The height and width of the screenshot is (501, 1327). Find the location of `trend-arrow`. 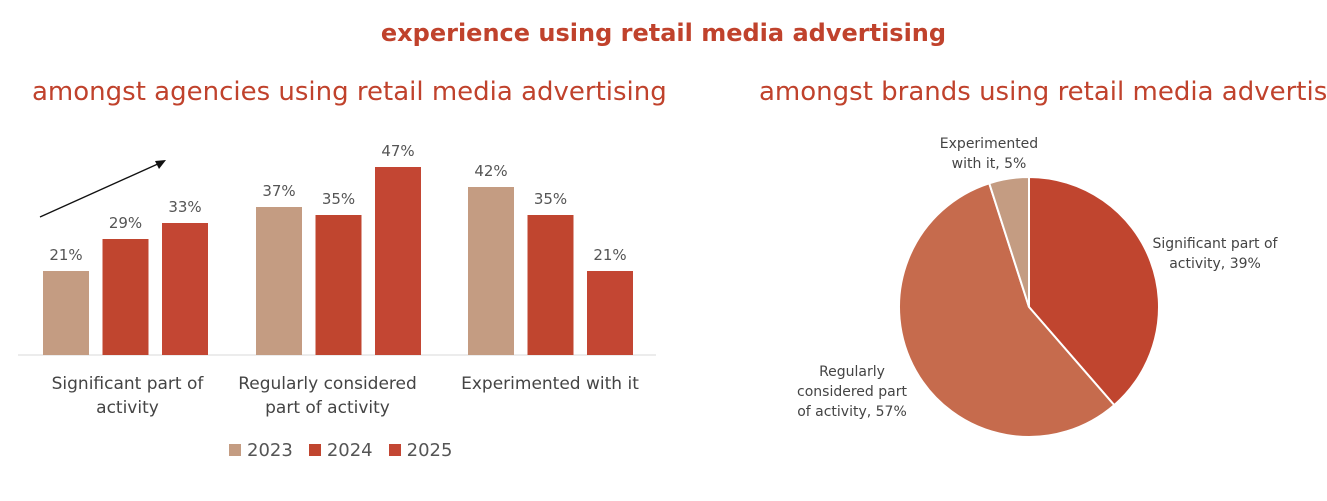

trend-arrow is located at coordinates (102, 189).